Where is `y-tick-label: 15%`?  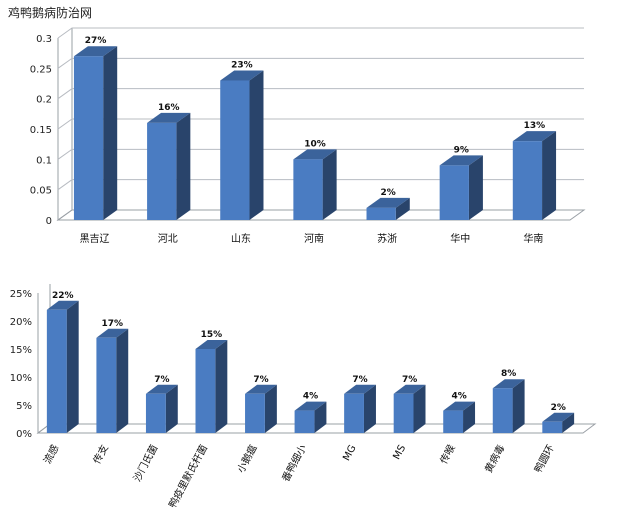 y-tick-label: 15% is located at coordinates (21, 350).